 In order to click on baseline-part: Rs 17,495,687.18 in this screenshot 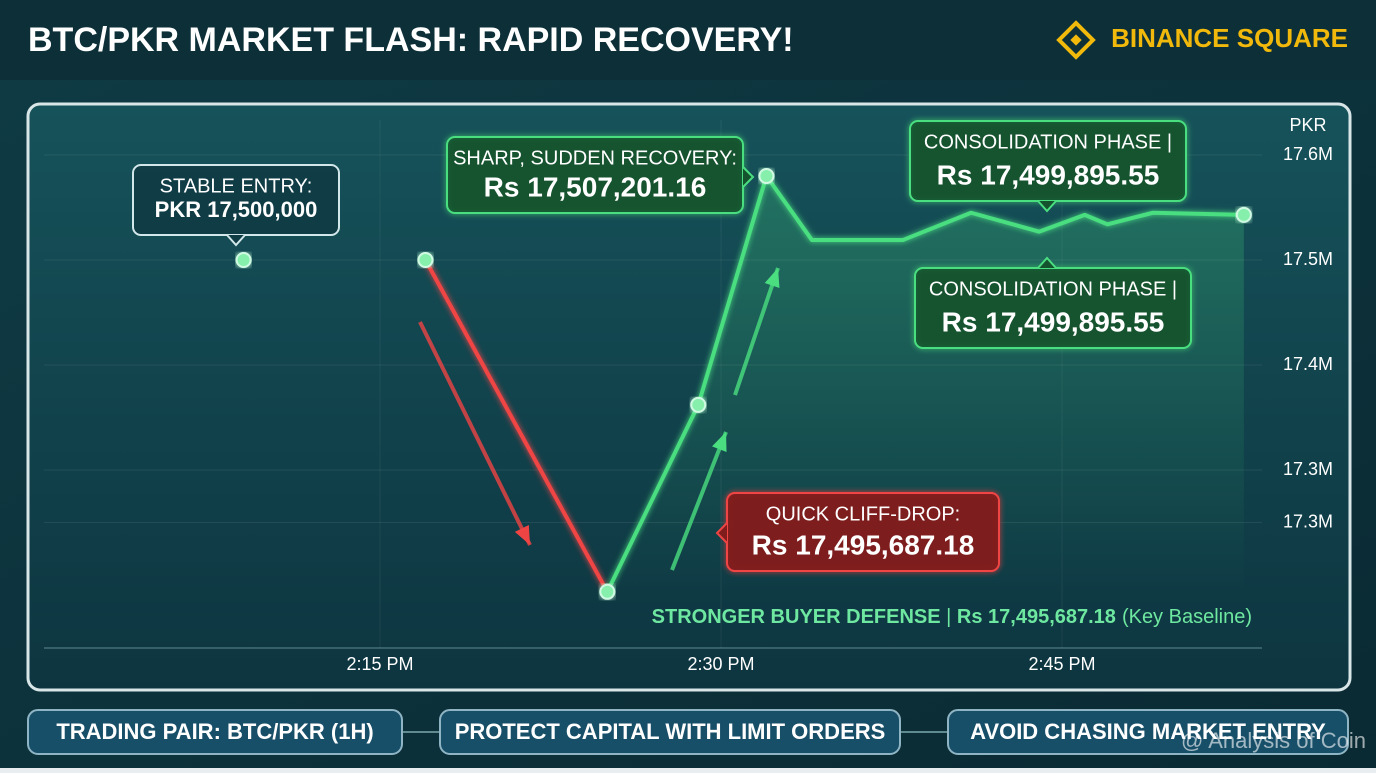, I will do `click(1036, 617)`.